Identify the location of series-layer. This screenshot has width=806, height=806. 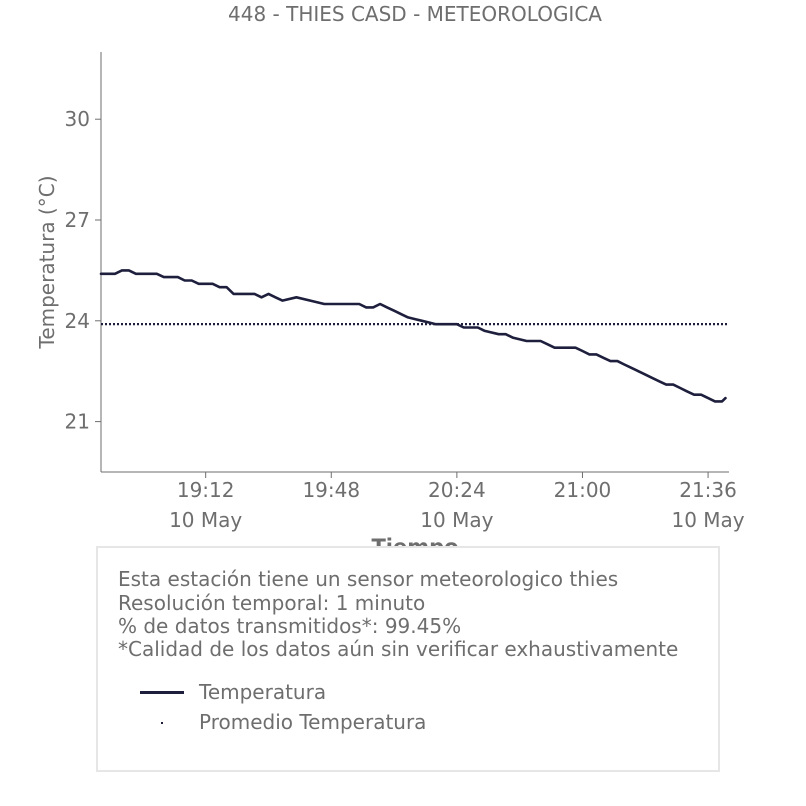
(414, 336).